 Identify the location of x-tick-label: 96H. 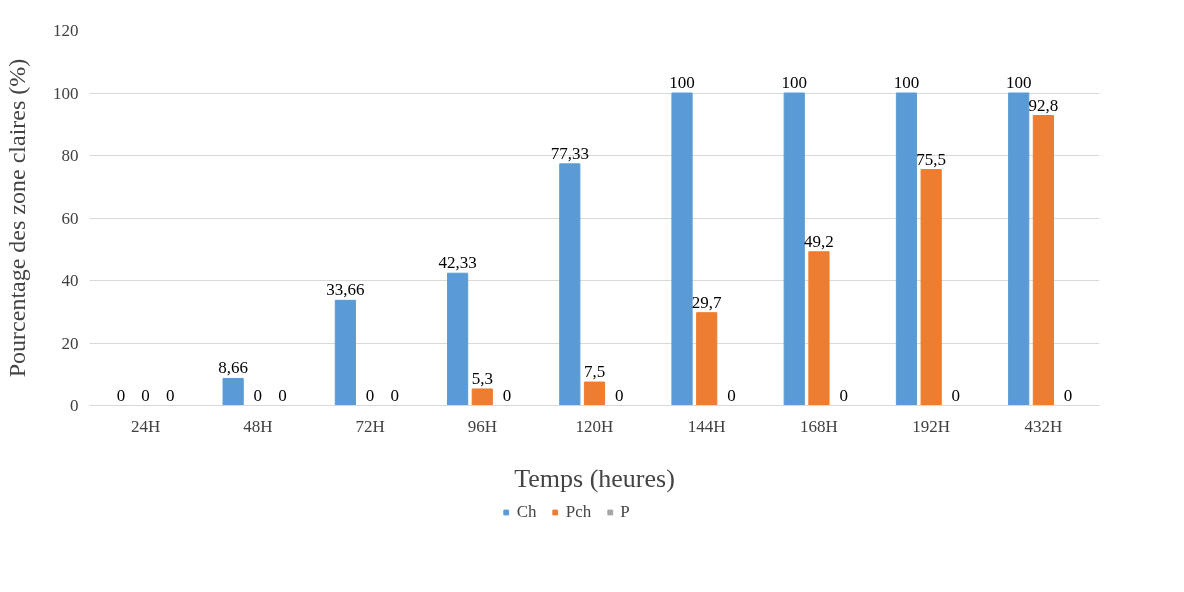
(482, 426).